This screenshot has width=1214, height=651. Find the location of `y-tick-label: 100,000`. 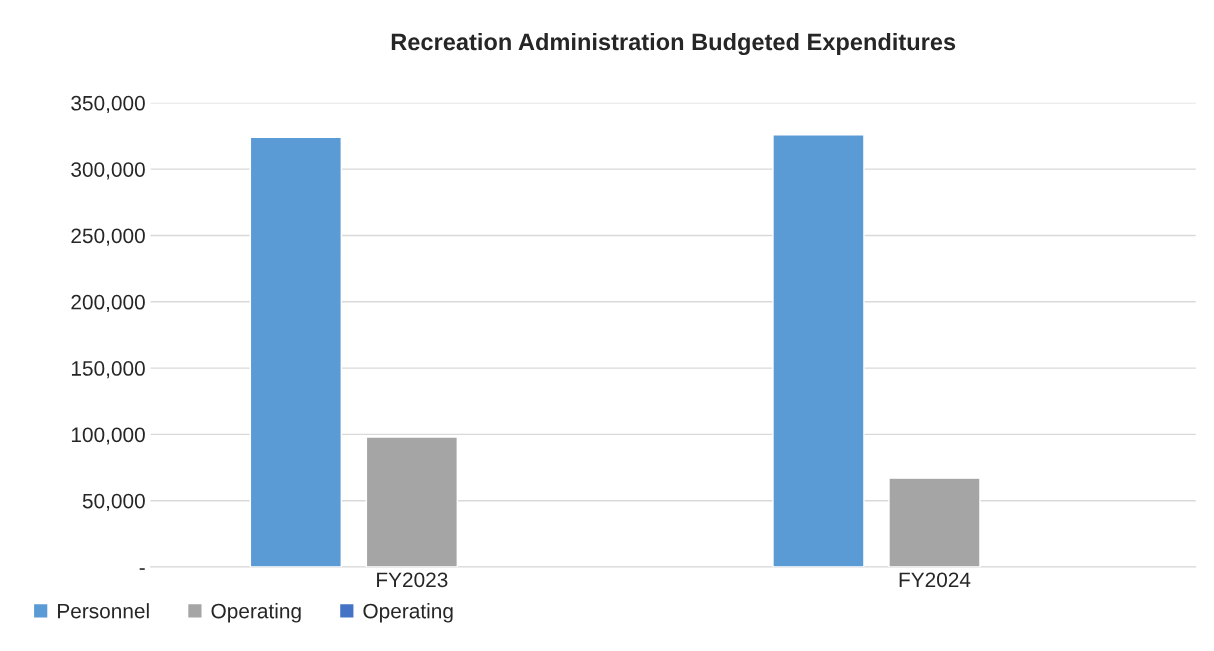

y-tick-label: 100,000 is located at coordinates (108, 436).